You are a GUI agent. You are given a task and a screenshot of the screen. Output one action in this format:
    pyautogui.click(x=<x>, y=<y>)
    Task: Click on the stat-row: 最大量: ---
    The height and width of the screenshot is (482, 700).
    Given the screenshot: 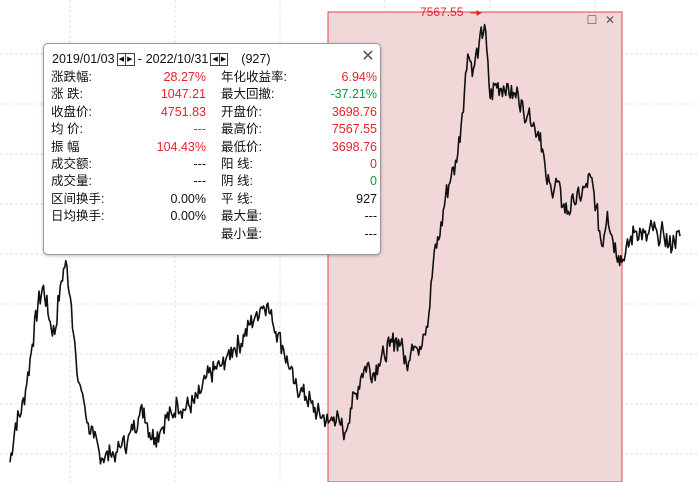 What is the action you would take?
    pyautogui.click(x=299, y=216)
    